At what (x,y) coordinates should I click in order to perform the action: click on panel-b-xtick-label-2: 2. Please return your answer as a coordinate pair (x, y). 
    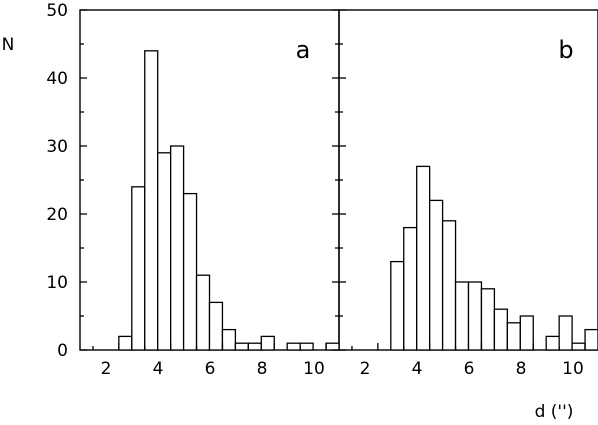
    Looking at the image, I should click on (365, 369).